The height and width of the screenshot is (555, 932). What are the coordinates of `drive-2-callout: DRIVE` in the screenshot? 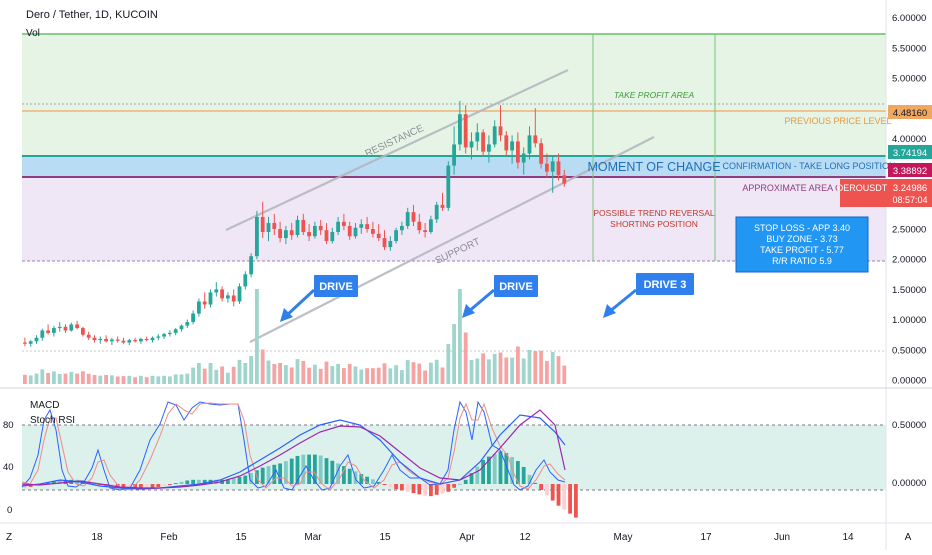 It's located at (500, 296).